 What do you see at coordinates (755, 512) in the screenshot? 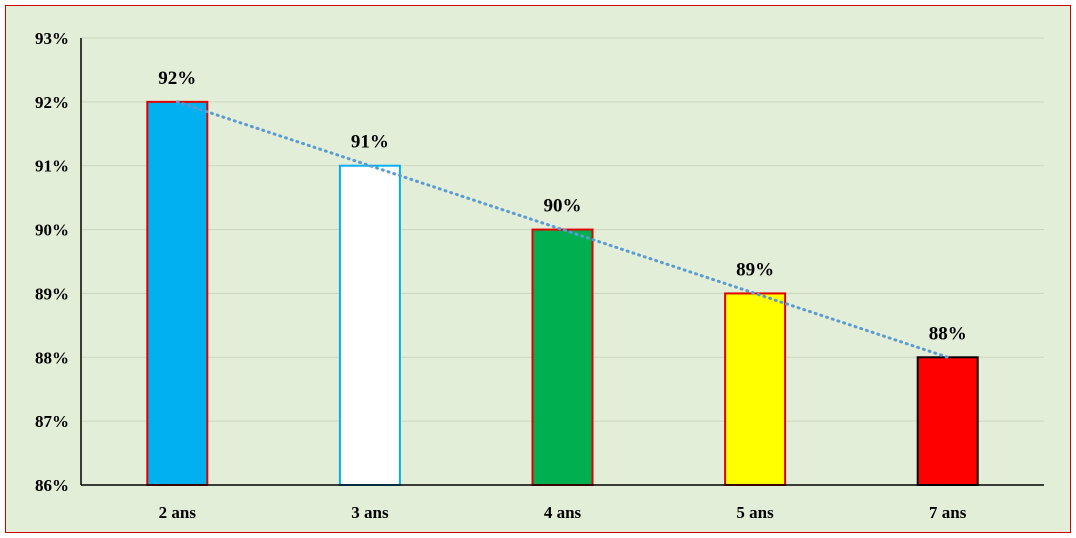
I see `x-tick-label: 5 ans` at bounding box center [755, 512].